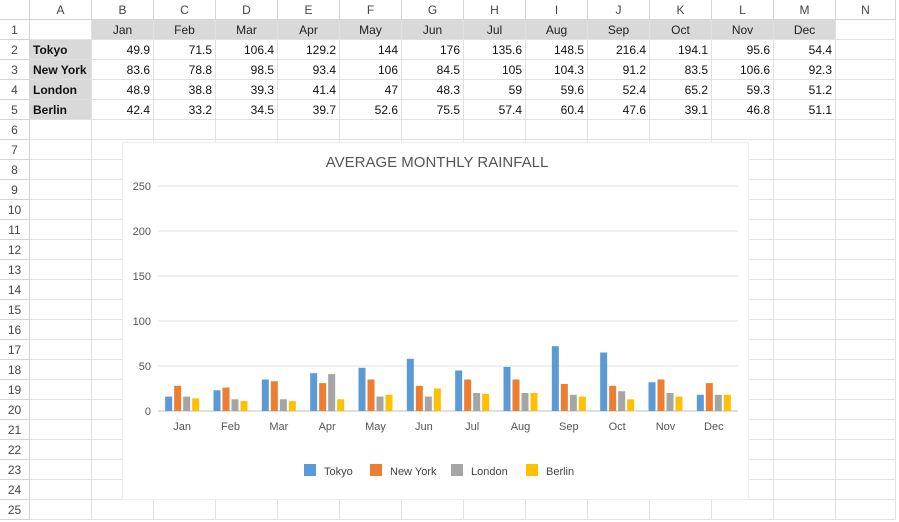  Describe the element at coordinates (557, 50) in the screenshot. I see `cell-i2: 148.5` at that location.